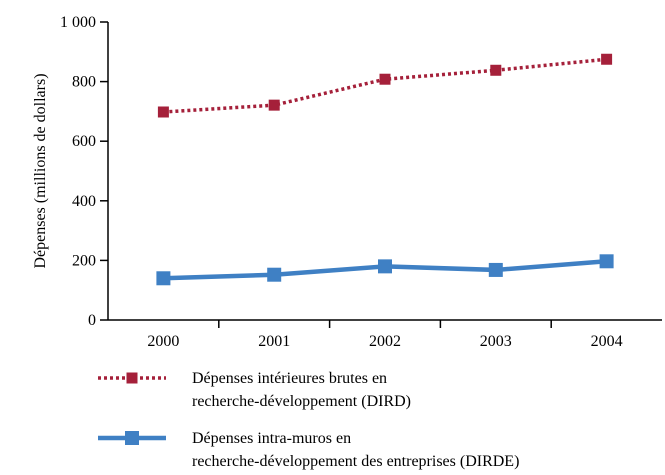 The height and width of the screenshot is (475, 665). Describe the element at coordinates (84, 260) in the screenshot. I see `y-tick-label: 200` at that location.